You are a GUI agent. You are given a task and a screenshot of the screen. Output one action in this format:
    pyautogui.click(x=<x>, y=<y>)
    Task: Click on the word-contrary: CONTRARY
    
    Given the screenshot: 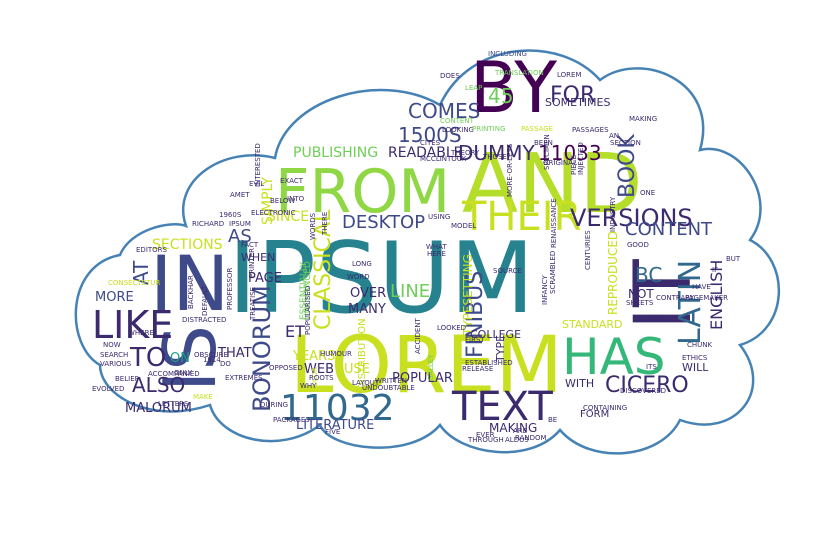 What is the action you would take?
    pyautogui.click(x=675, y=298)
    